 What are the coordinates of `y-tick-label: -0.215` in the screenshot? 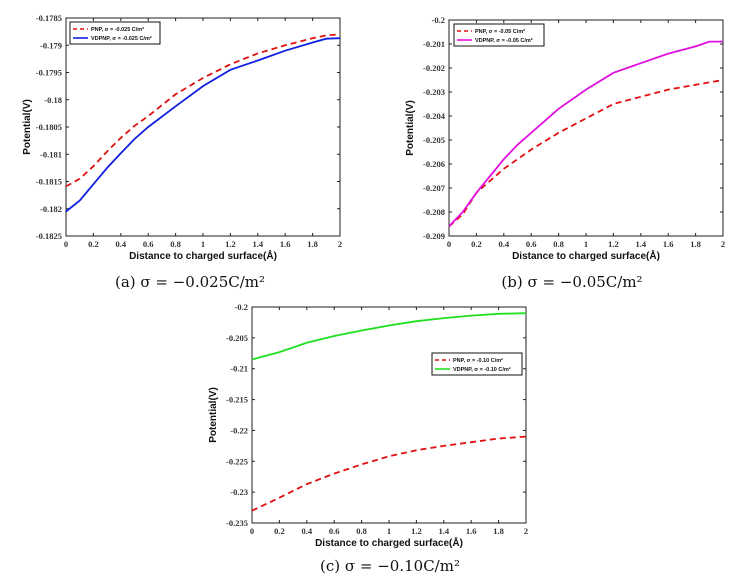 It's located at (237, 400).